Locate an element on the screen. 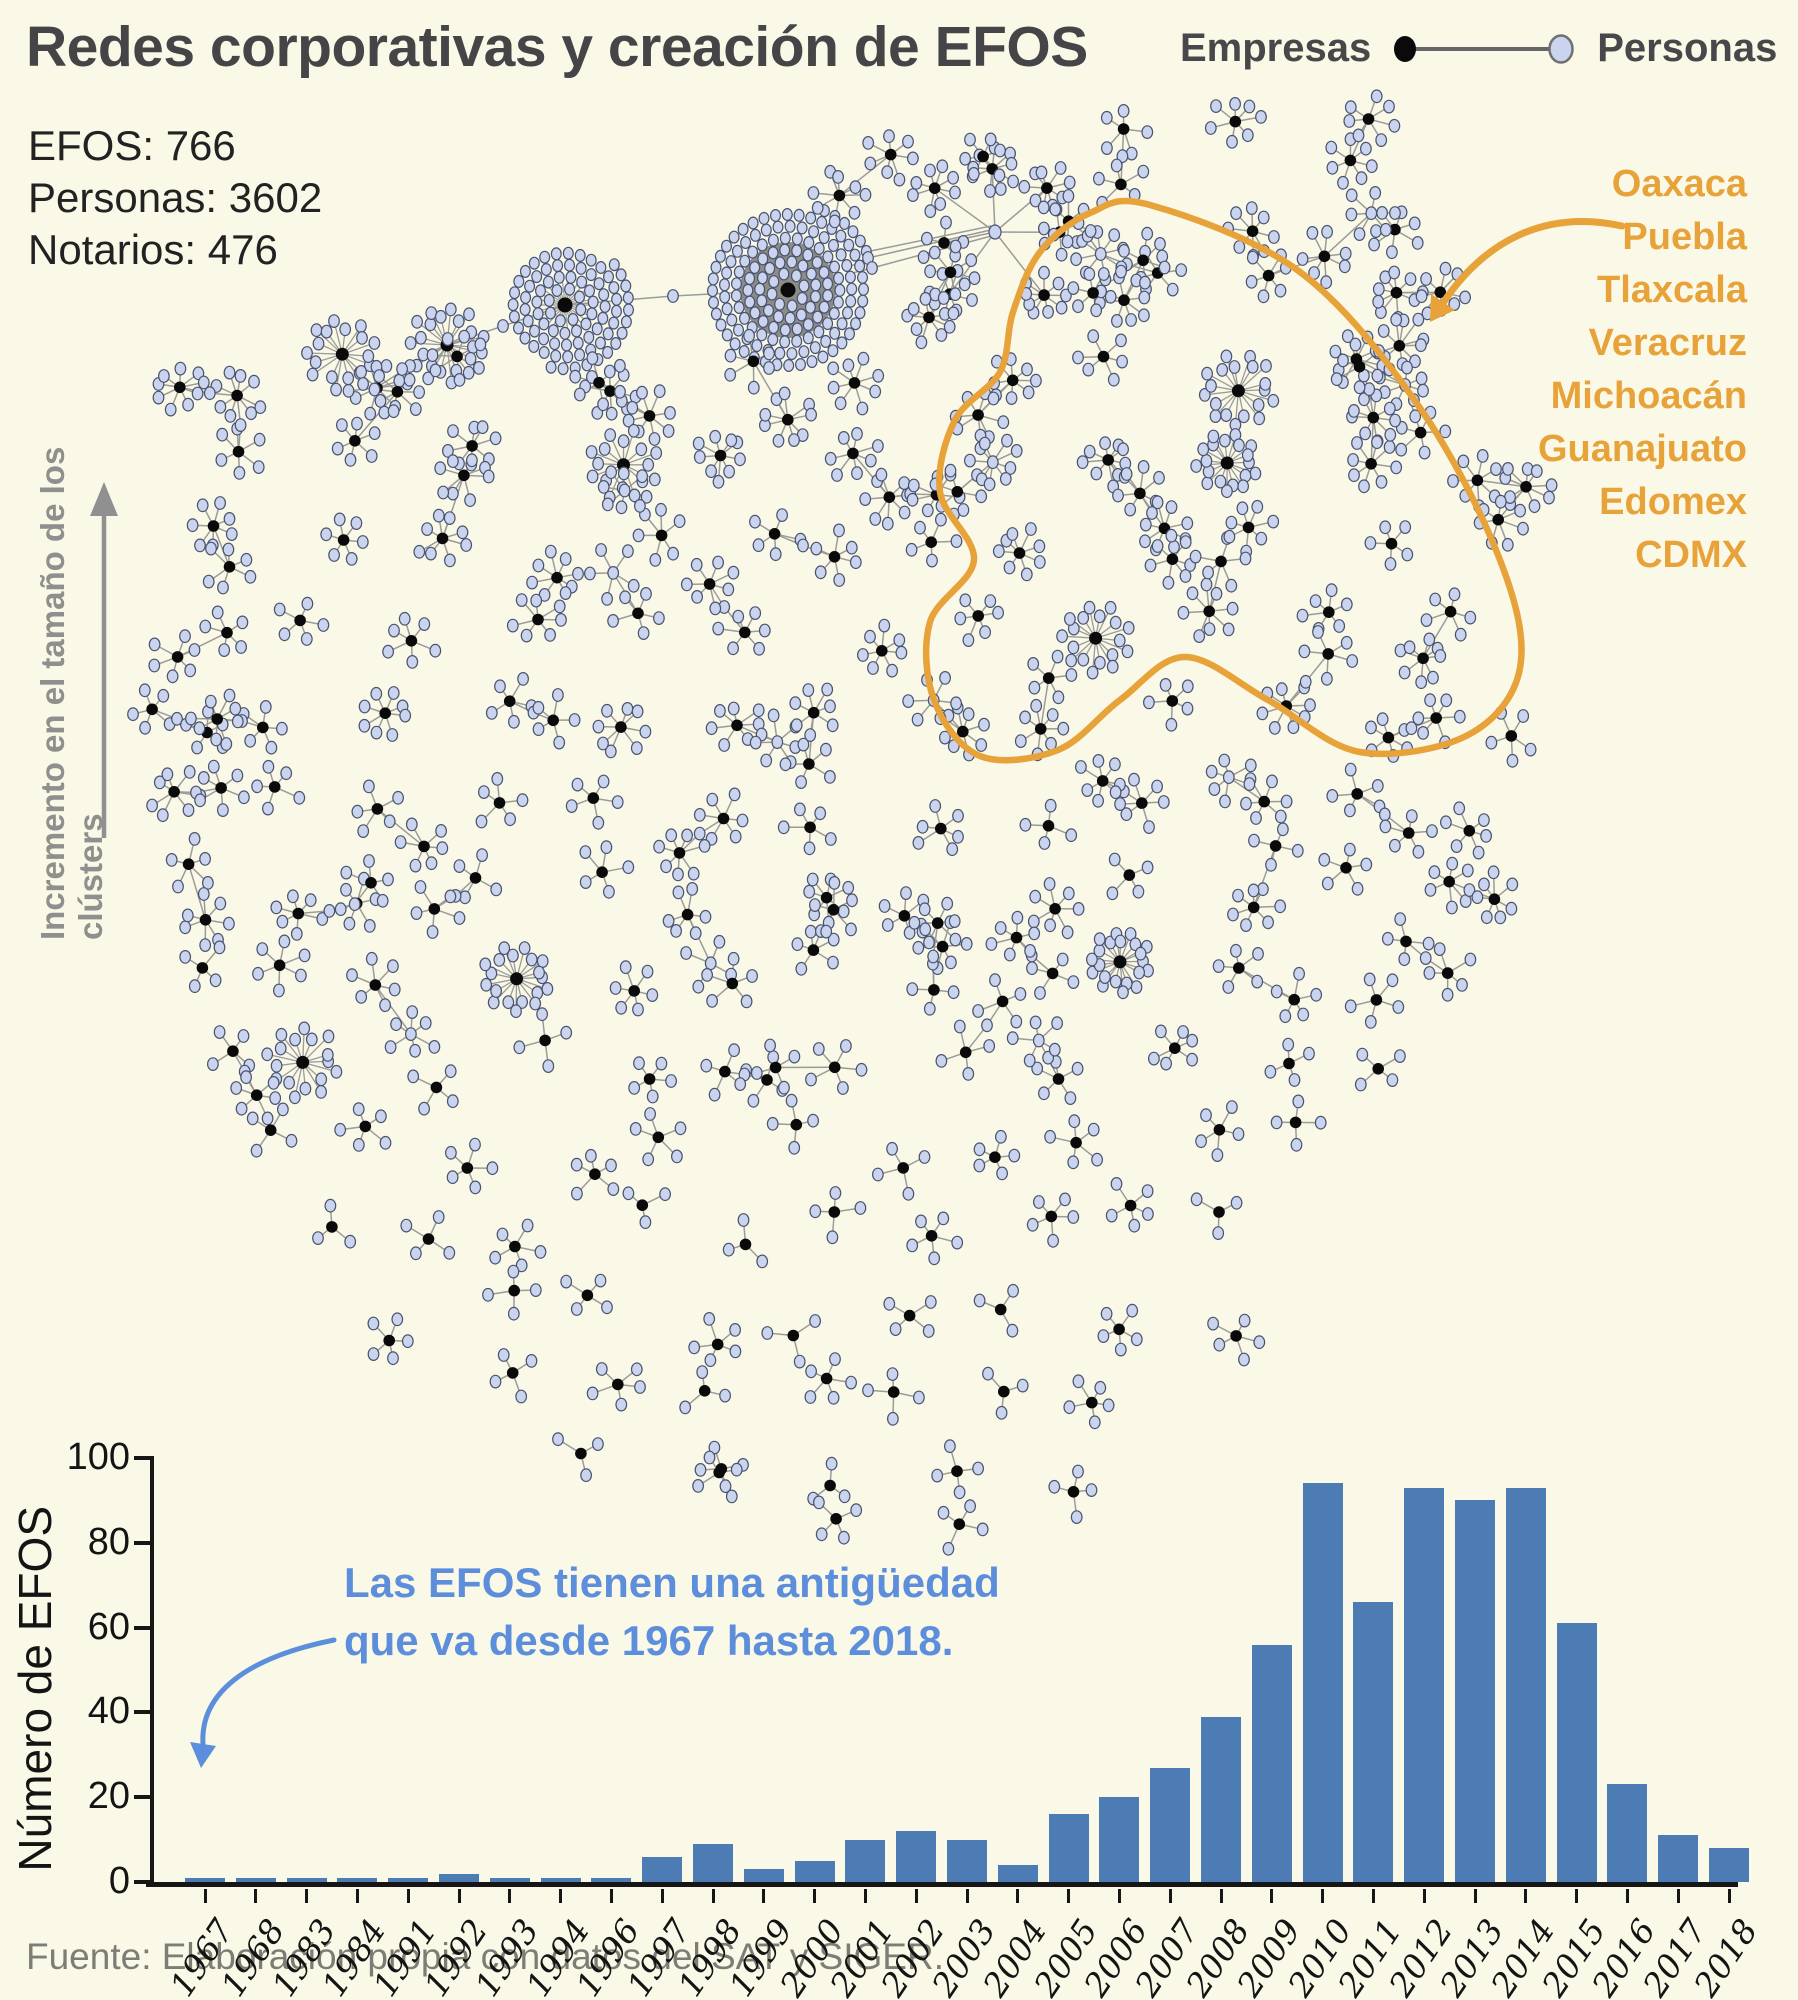 Image resolution: width=1798 pixels, height=2000 pixels. bar-1992 is located at coordinates (459, 1877).